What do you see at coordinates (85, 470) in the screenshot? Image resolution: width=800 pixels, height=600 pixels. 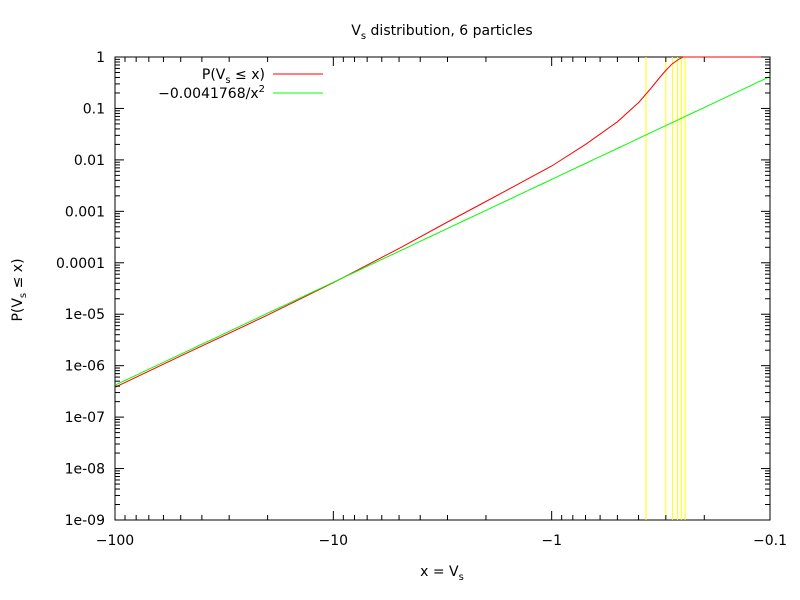 I see `y-tick-label: 1e-08` at bounding box center [85, 470].